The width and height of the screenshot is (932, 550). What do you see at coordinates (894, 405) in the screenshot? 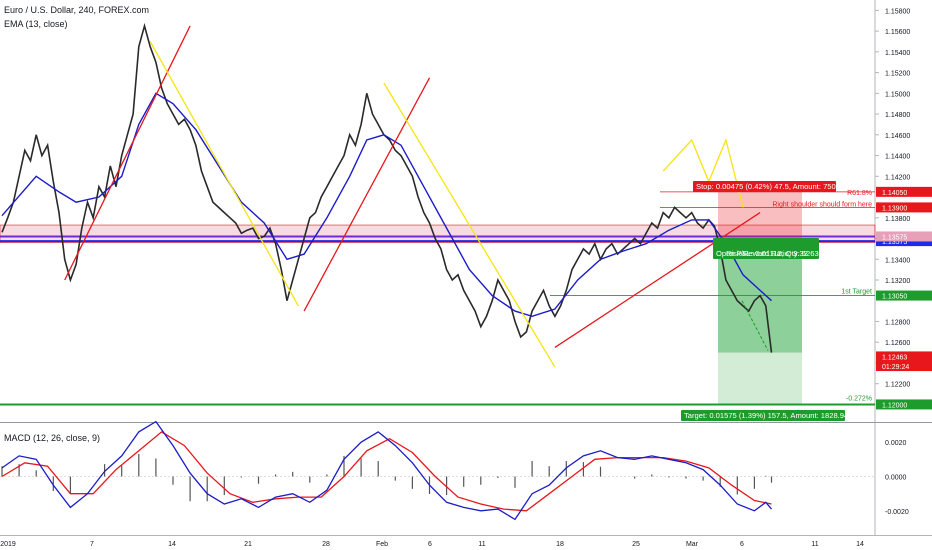
I see `level-badge-label: 1.12000` at bounding box center [894, 405].